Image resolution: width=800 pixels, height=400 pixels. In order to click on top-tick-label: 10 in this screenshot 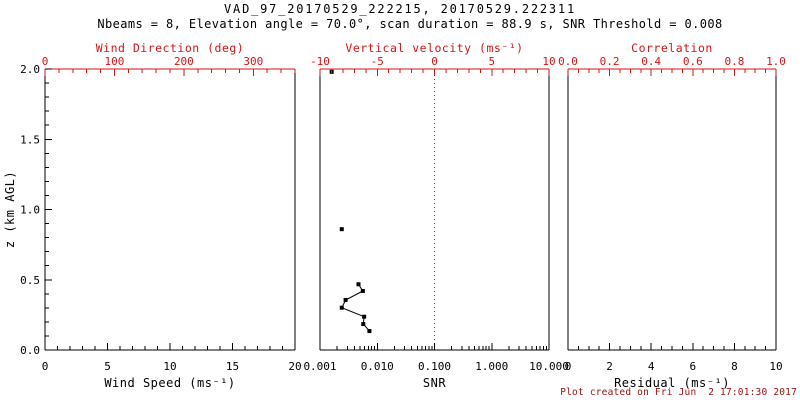, I will do `click(548, 61)`.